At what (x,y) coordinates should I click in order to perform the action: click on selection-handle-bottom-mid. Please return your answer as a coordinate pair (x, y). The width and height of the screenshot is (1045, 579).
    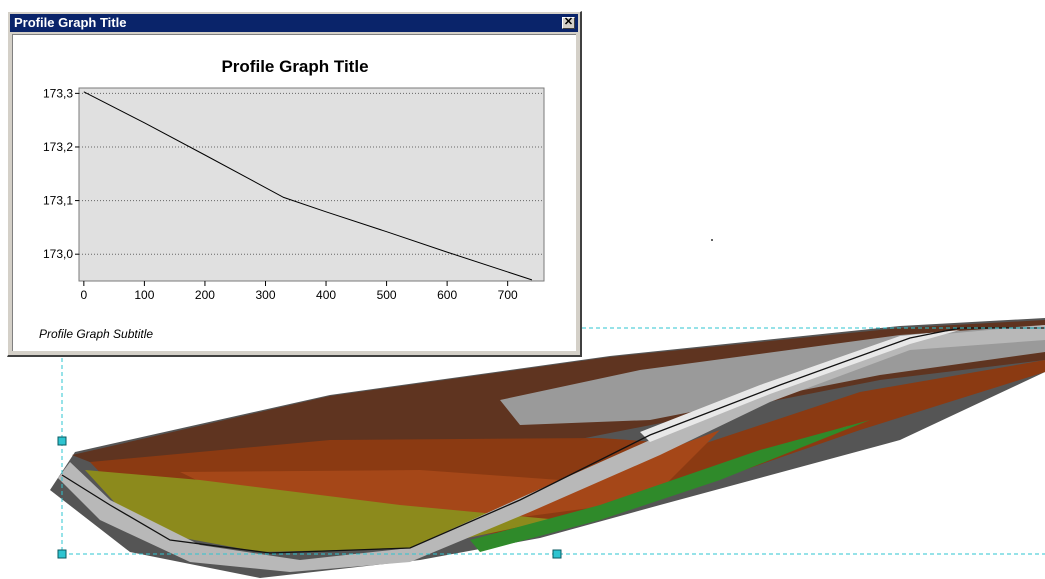
    Looking at the image, I should click on (557, 554).